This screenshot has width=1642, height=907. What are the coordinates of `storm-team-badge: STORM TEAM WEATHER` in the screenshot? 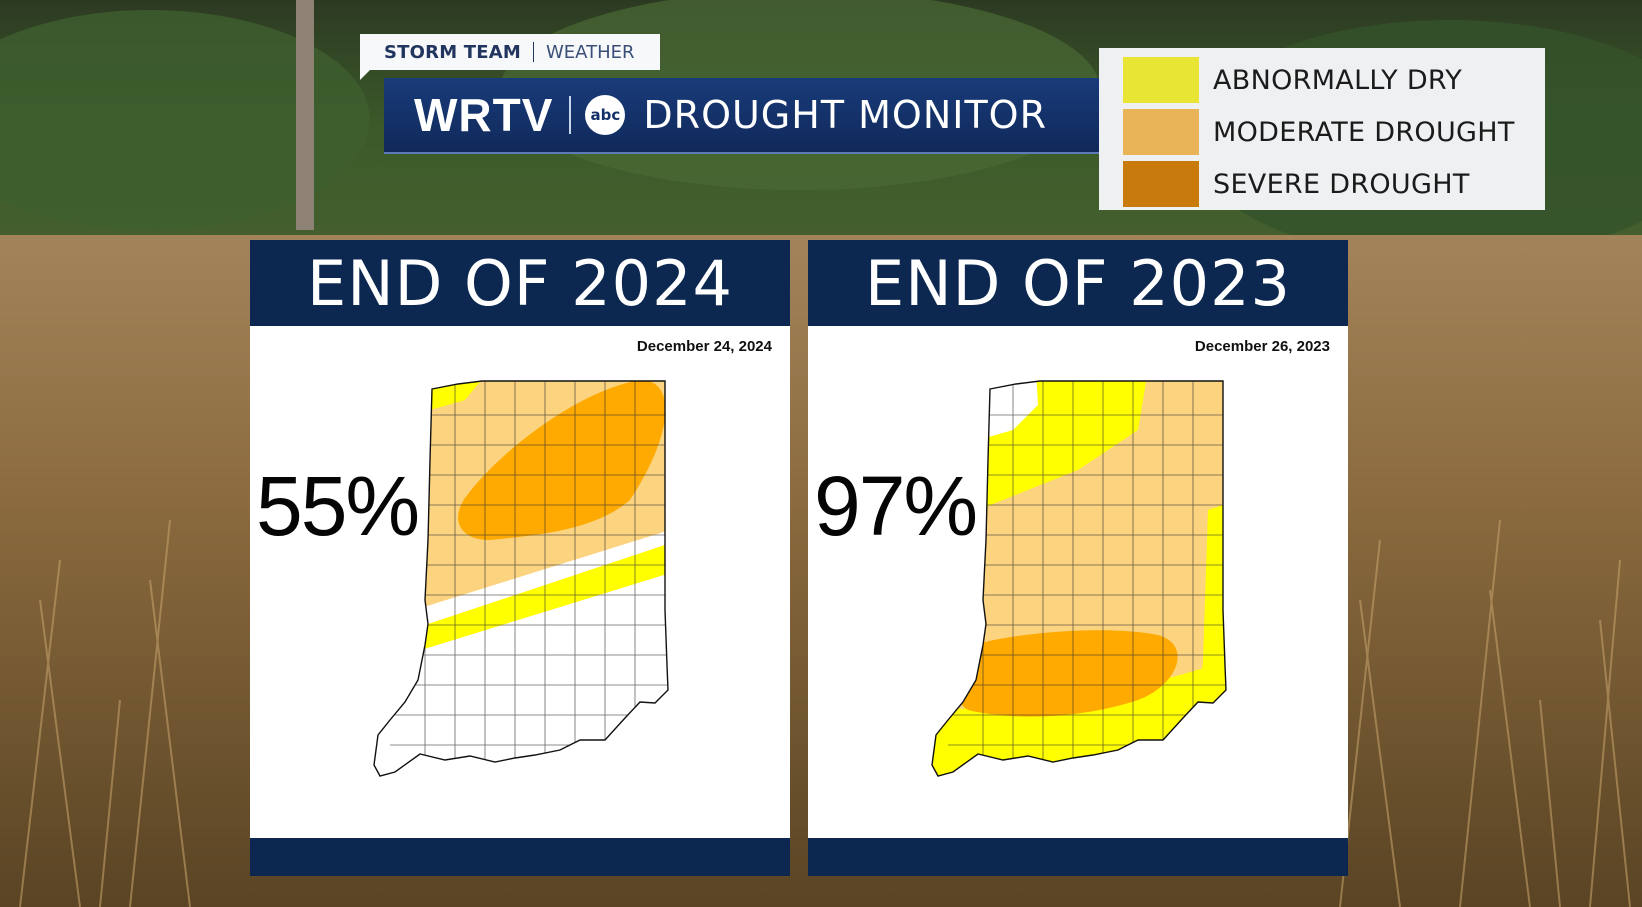 It's located at (510, 52).